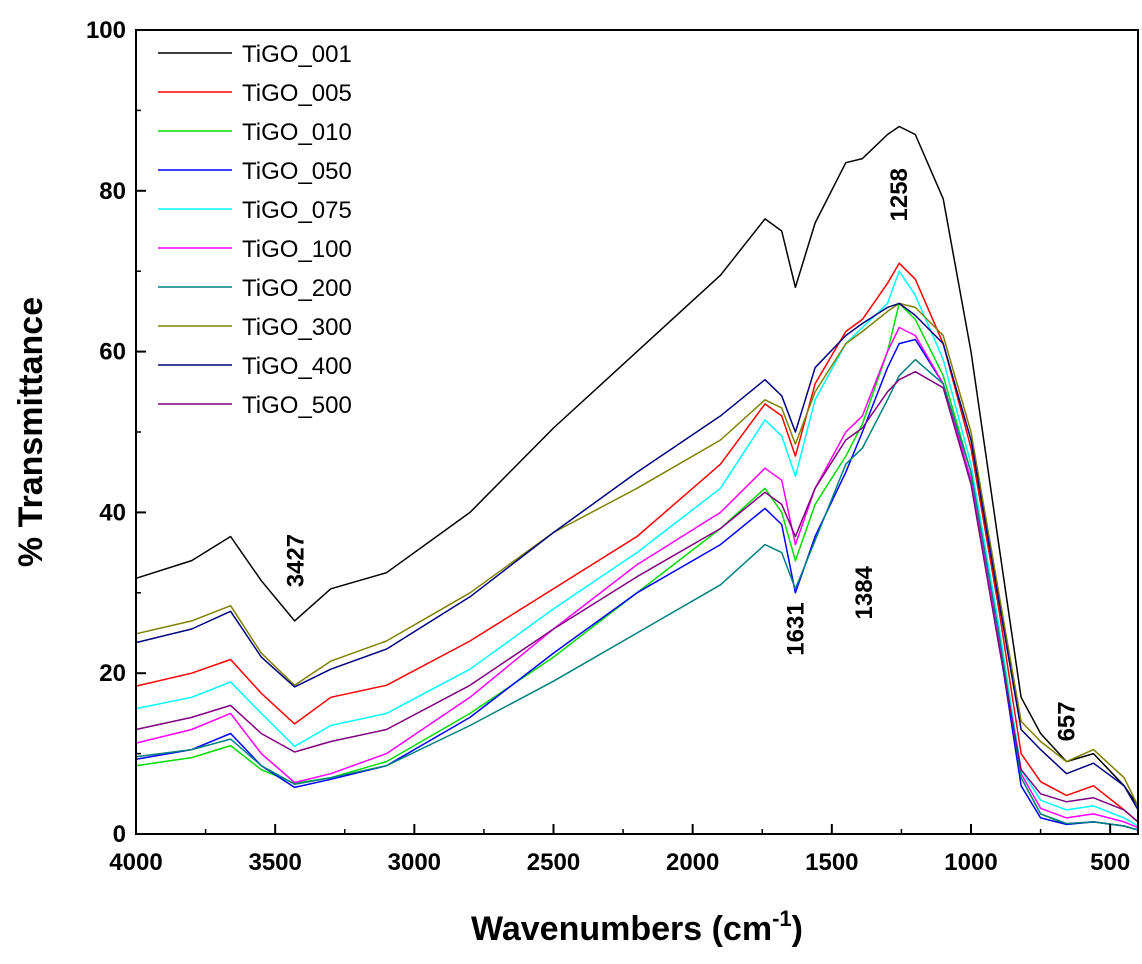 Image resolution: width=1142 pixels, height=964 pixels. I want to click on x-axis-title-sup: -1, so click(782, 918).